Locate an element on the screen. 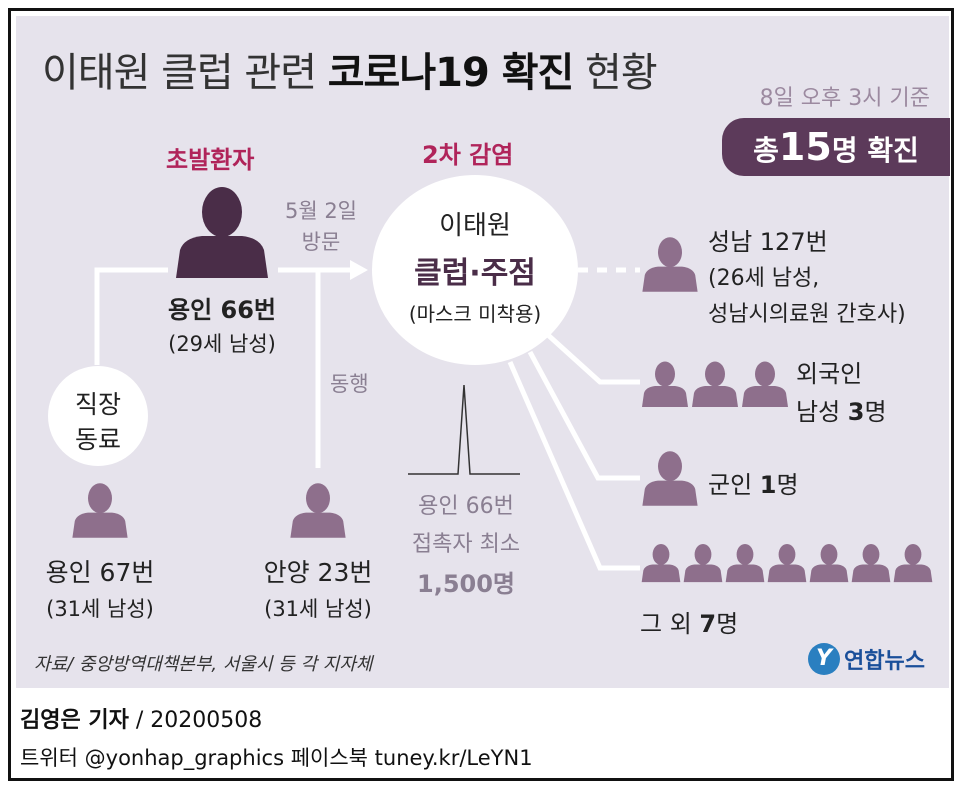  others-count: 그 외 7명 is located at coordinates (689, 624).